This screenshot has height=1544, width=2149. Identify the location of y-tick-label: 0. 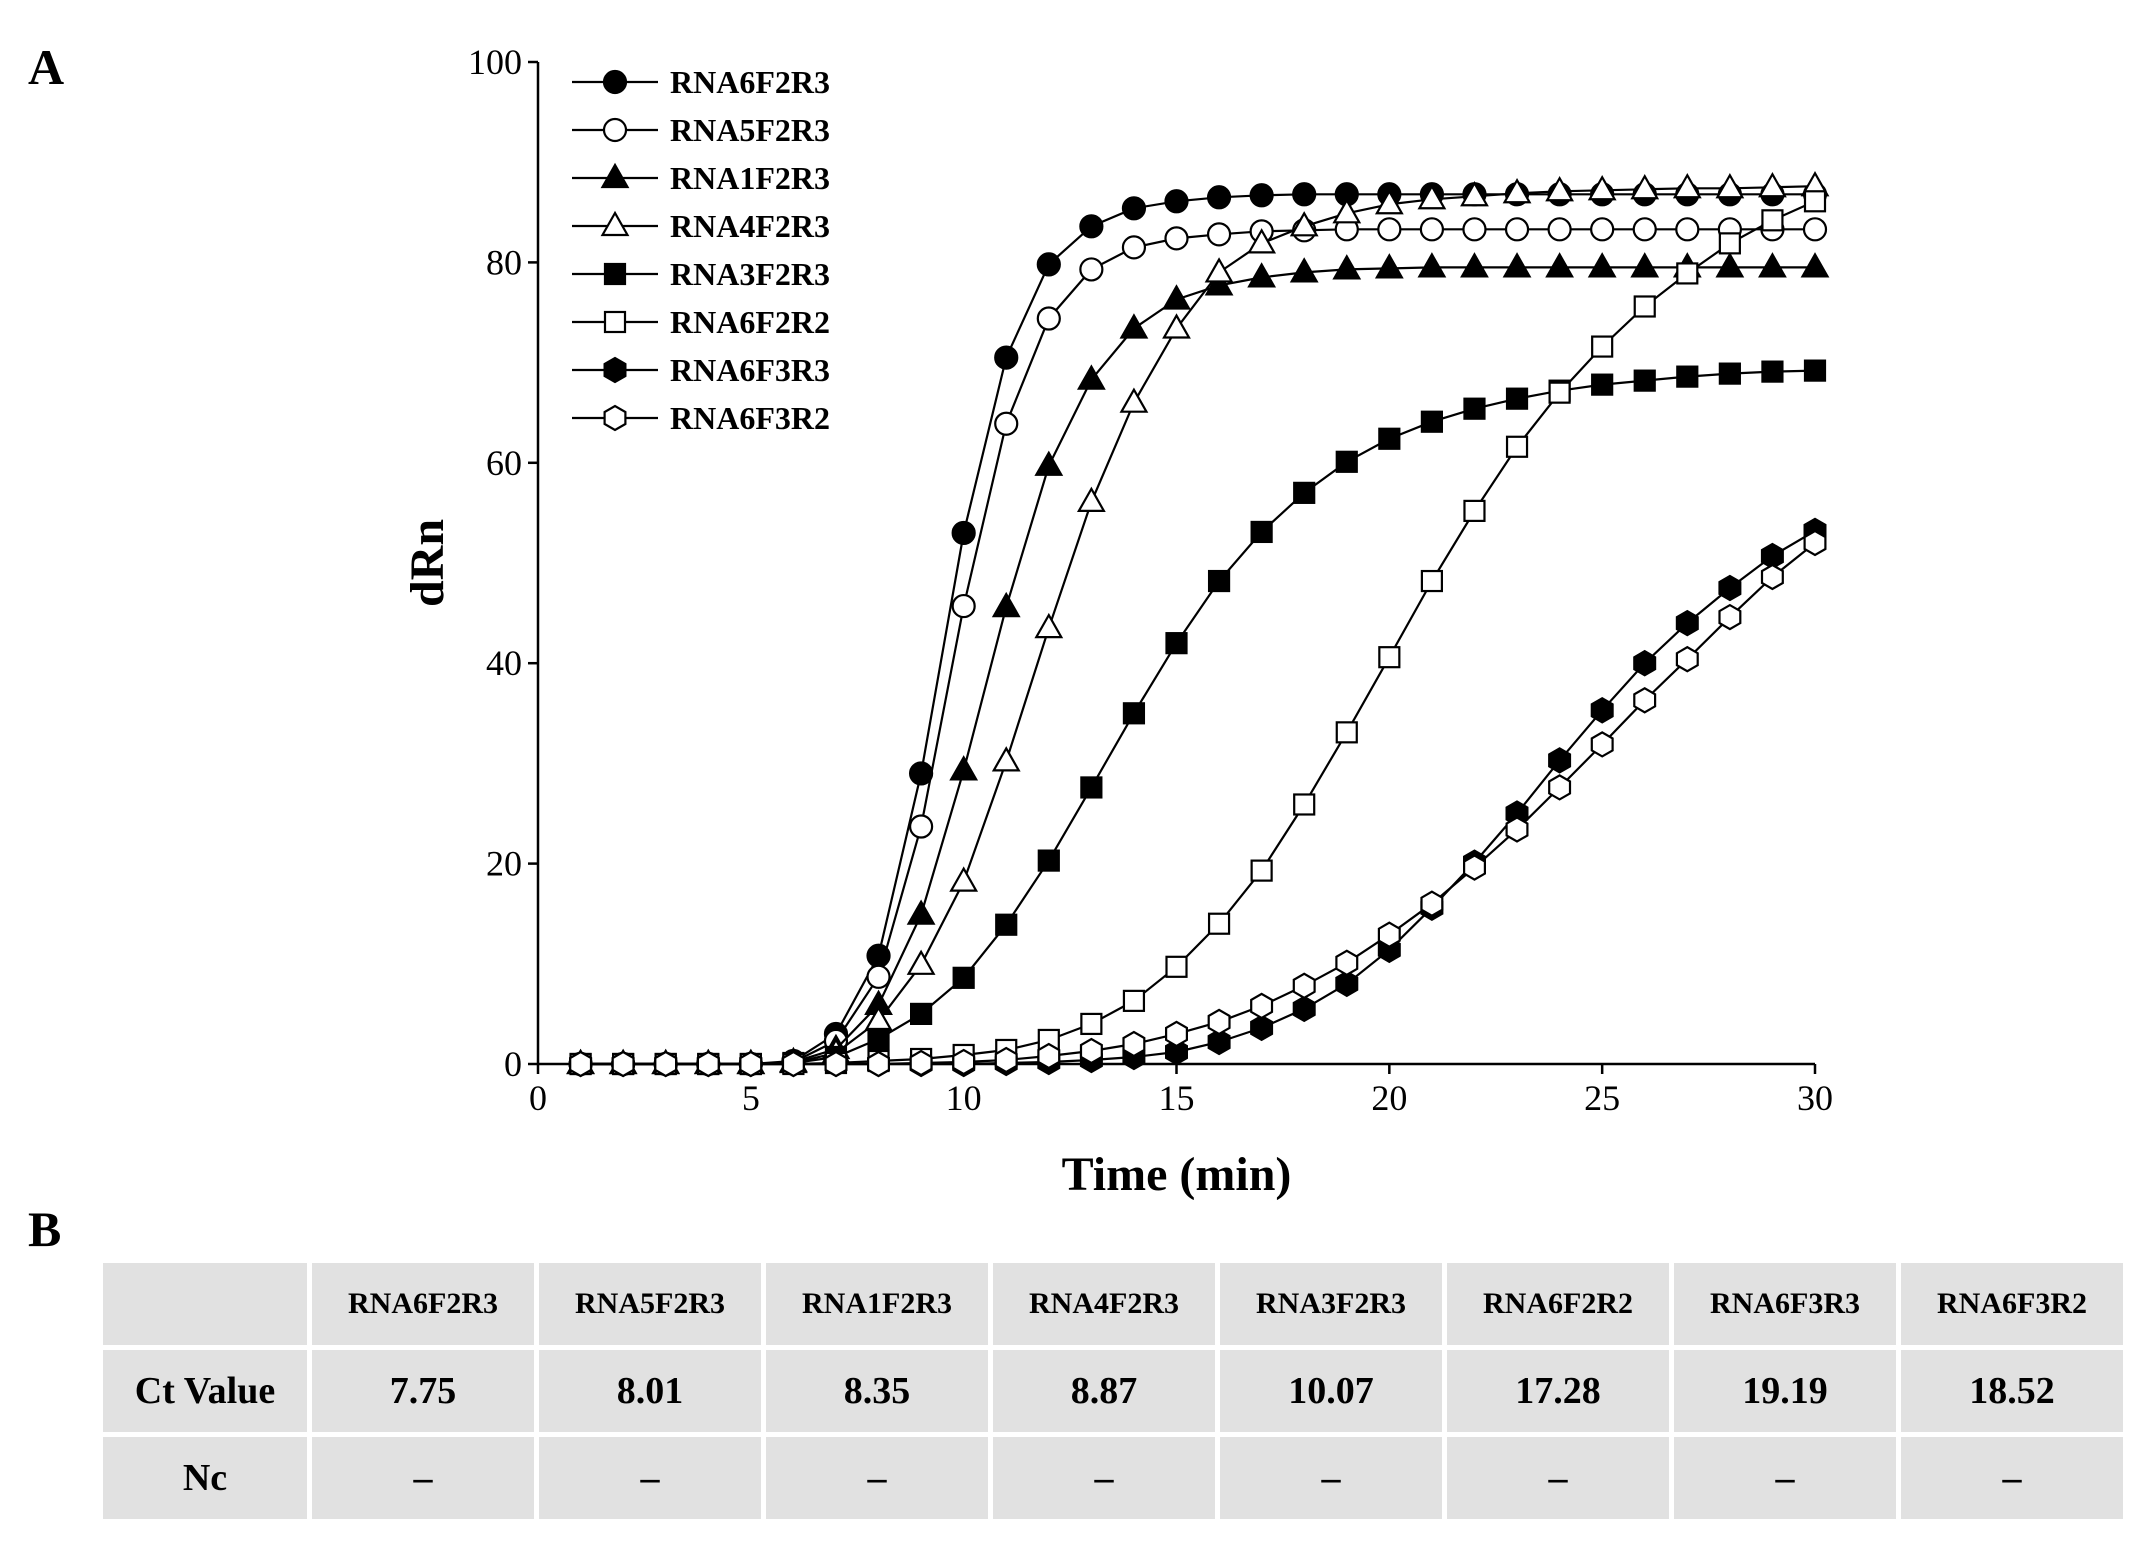
(513, 1064).